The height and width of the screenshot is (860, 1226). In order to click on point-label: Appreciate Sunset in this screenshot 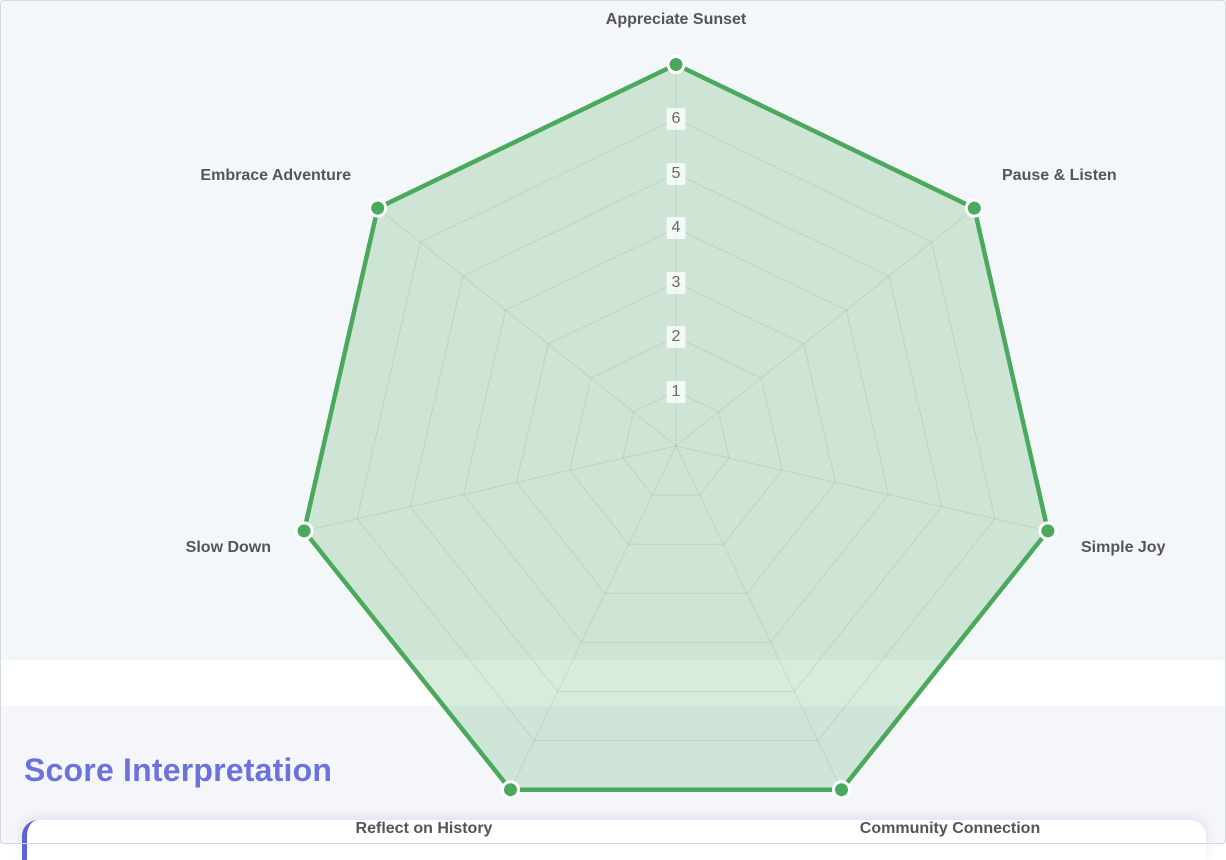, I will do `click(676, 19)`.